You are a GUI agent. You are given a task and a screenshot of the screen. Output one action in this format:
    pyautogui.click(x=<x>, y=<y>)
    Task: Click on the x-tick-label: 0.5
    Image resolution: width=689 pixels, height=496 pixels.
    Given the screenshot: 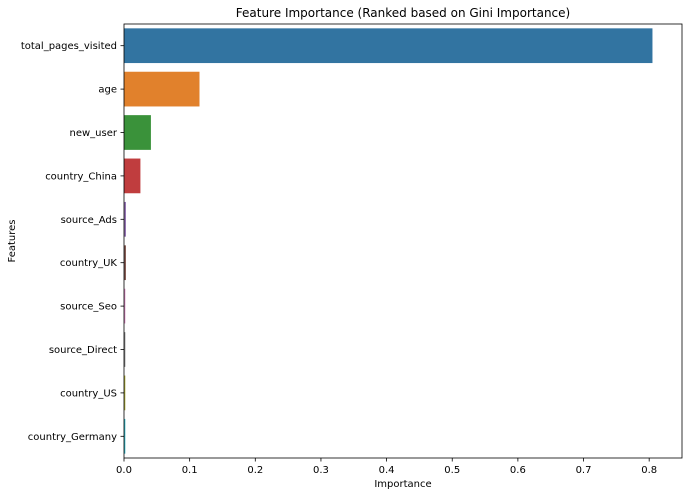 What is the action you would take?
    pyautogui.click(x=452, y=470)
    